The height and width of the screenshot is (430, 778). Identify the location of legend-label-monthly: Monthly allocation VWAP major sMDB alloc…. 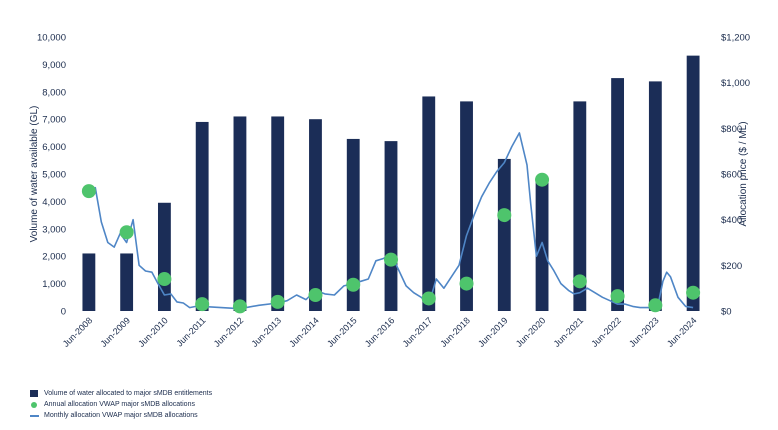
(121, 415).